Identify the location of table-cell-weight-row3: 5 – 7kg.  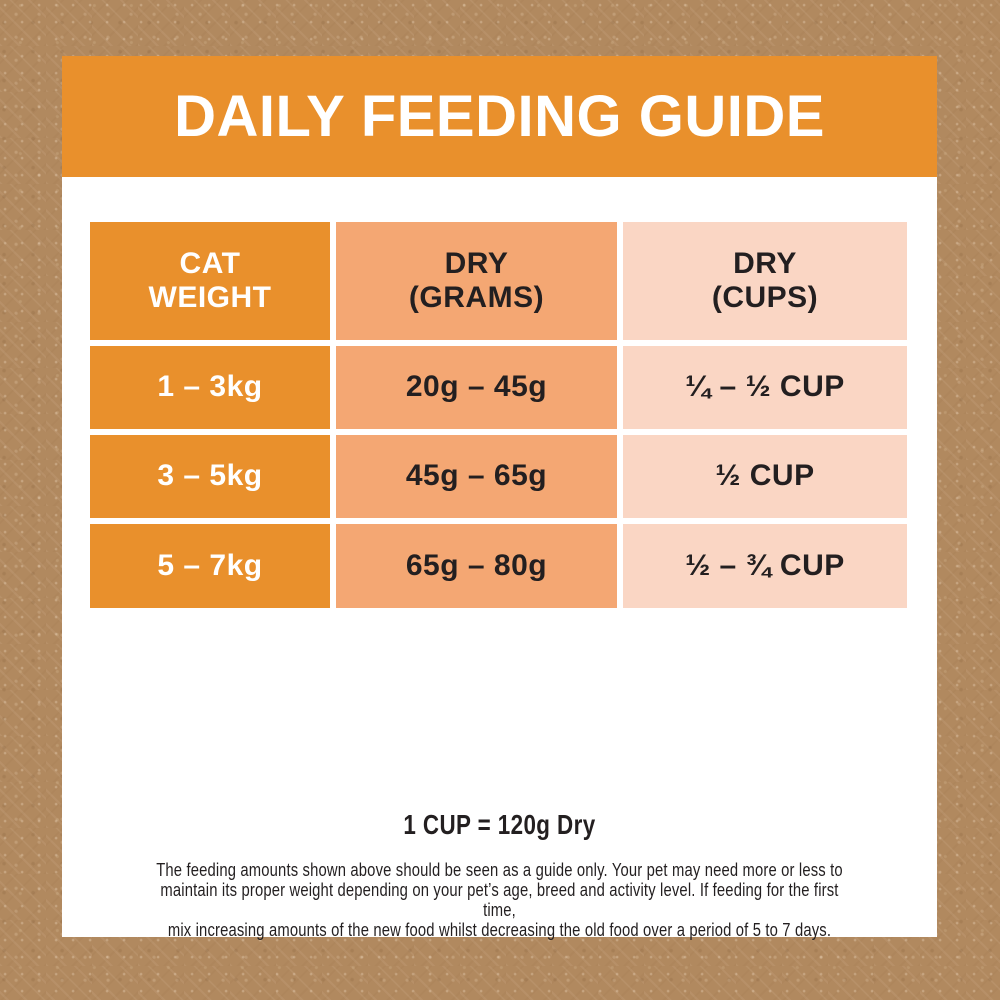
(210, 566).